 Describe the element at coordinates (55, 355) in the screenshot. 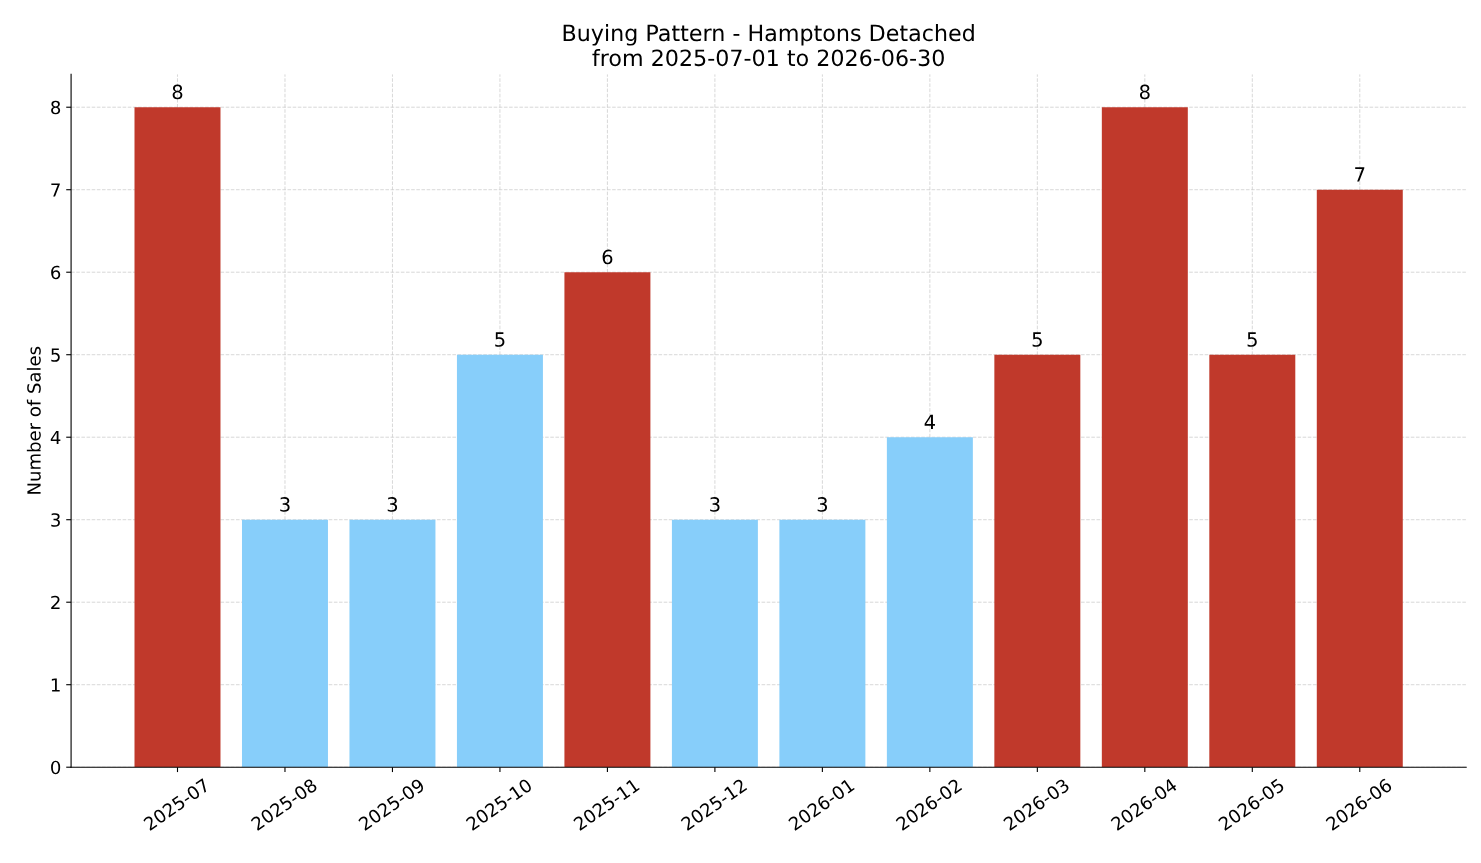

I see `y-tick-label: 5` at that location.